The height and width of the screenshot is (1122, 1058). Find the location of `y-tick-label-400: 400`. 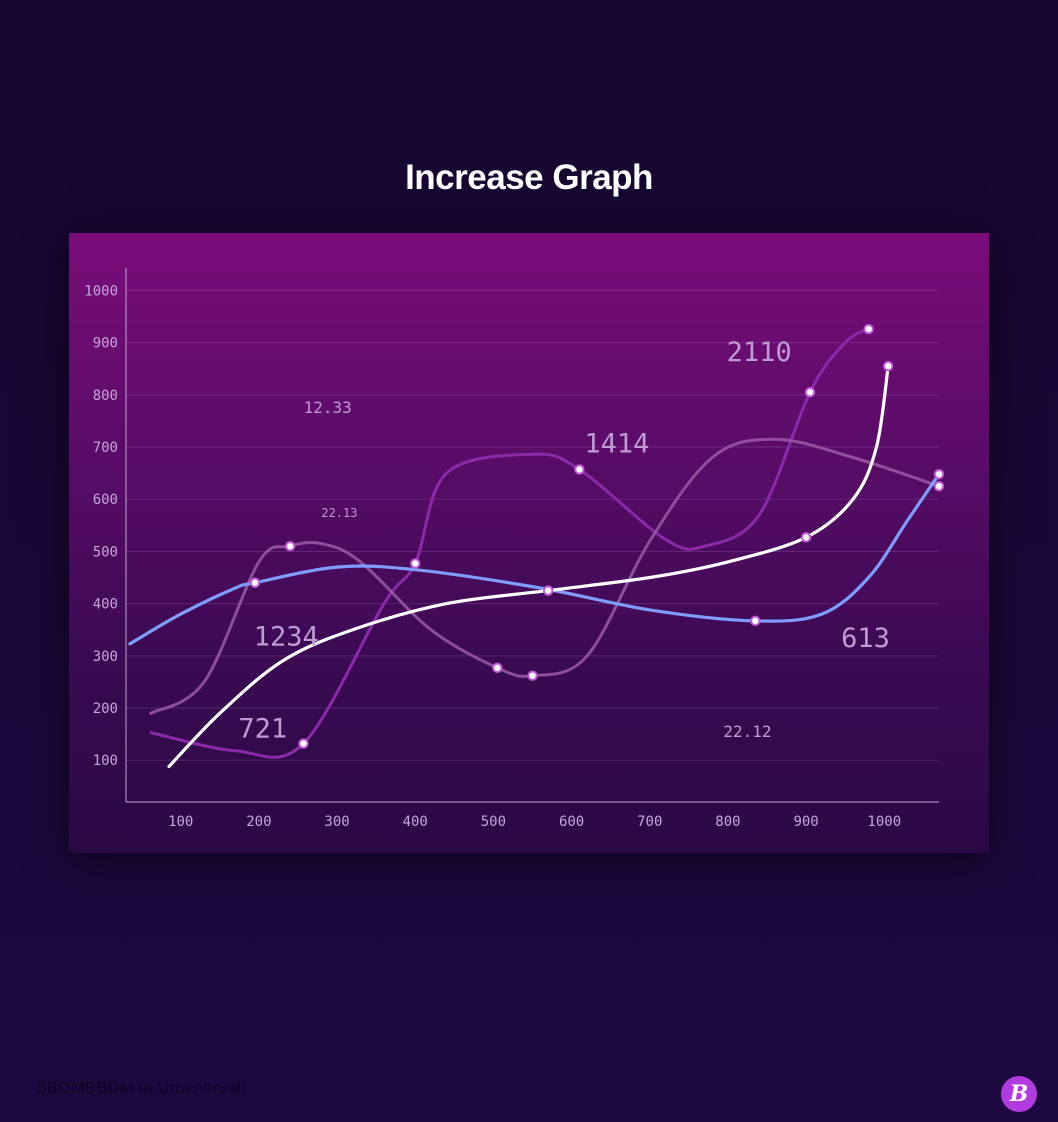

y-tick-label-400: 400 is located at coordinates (105, 605).